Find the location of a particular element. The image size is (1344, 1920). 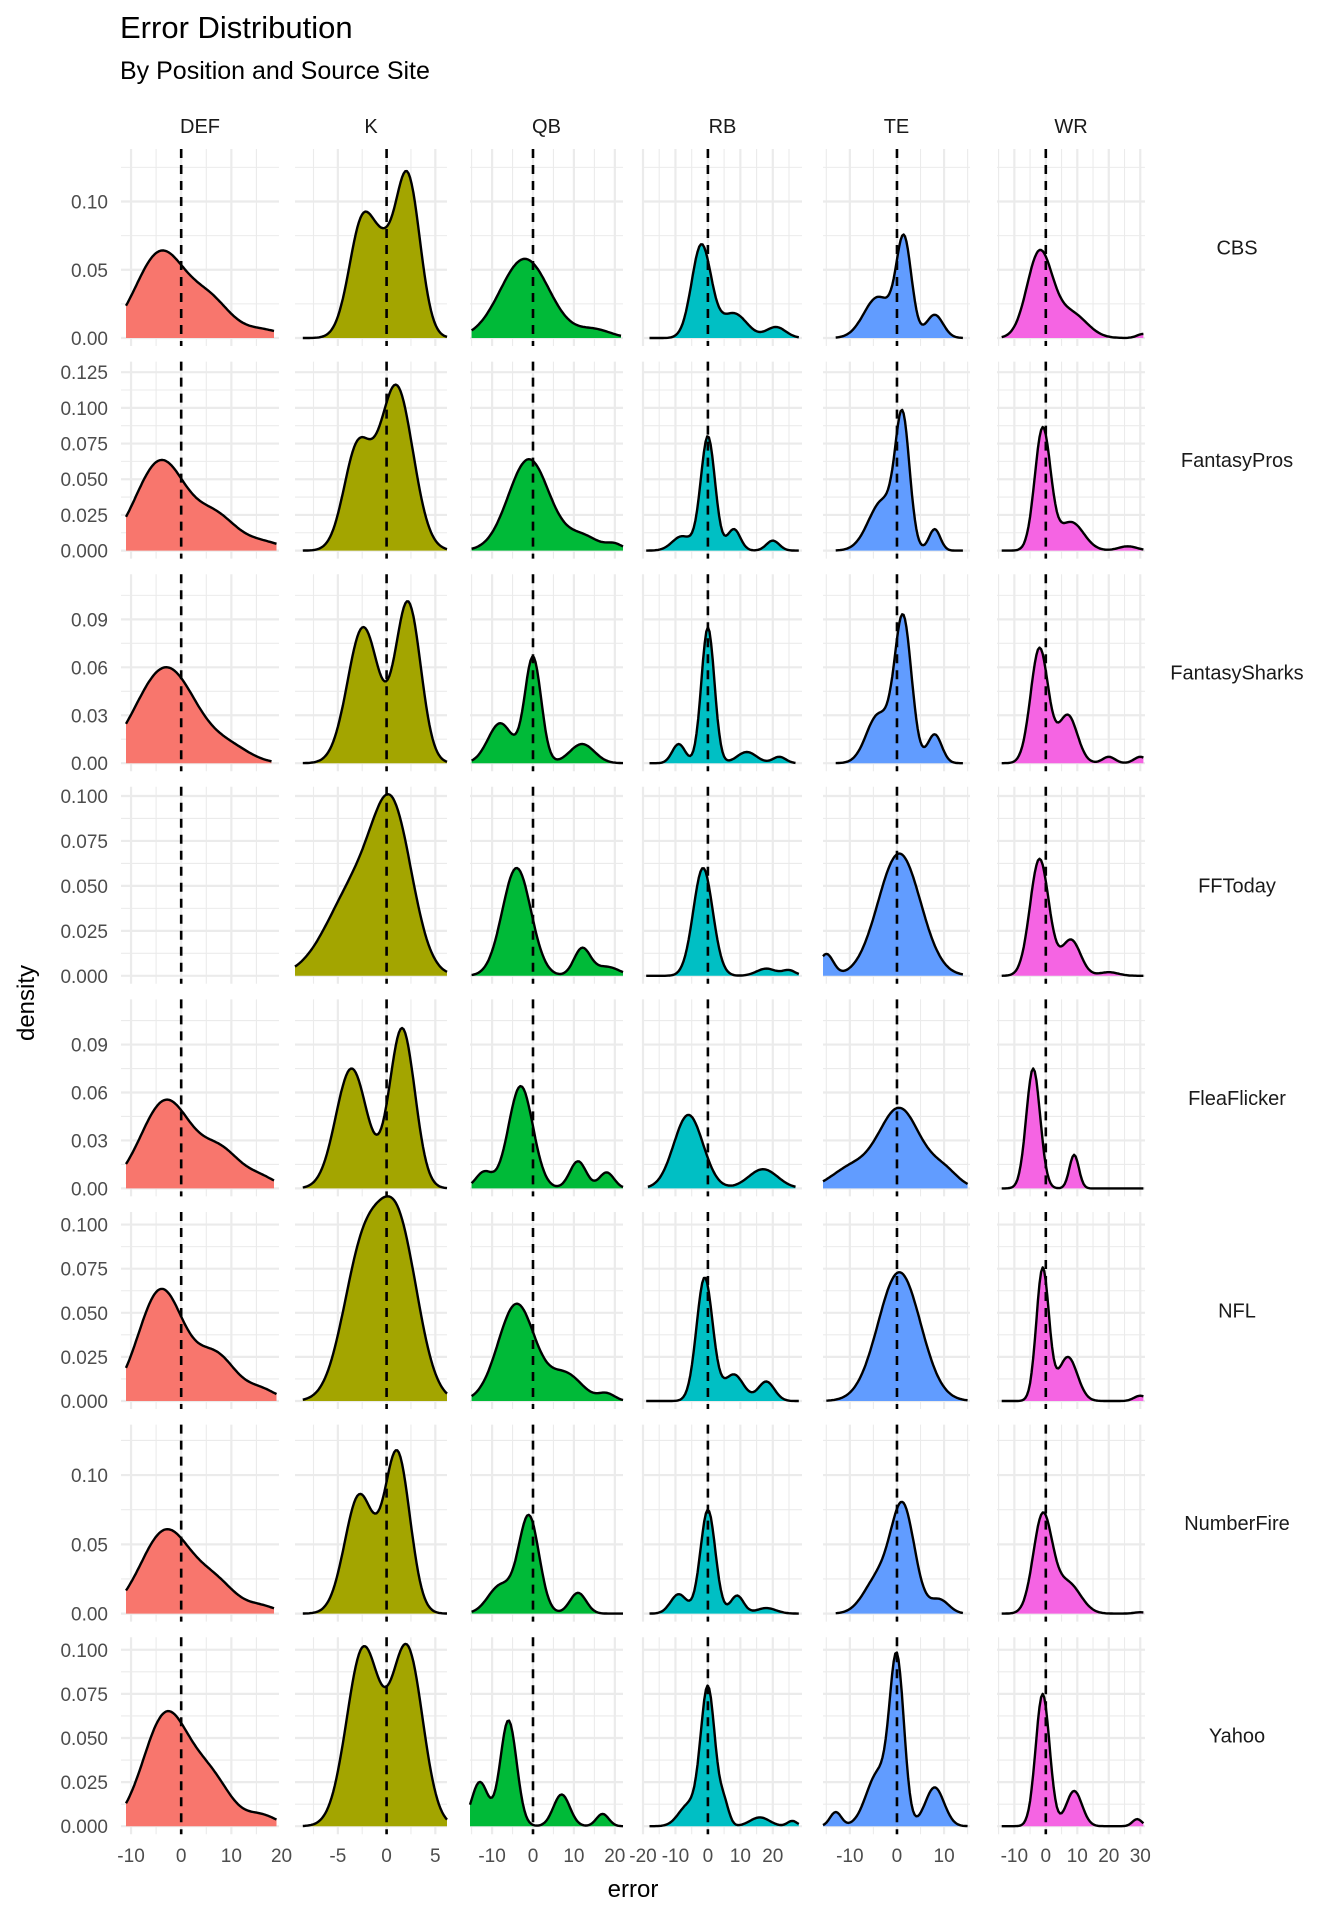

panel-fantasypros-def is located at coordinates (200, 460).